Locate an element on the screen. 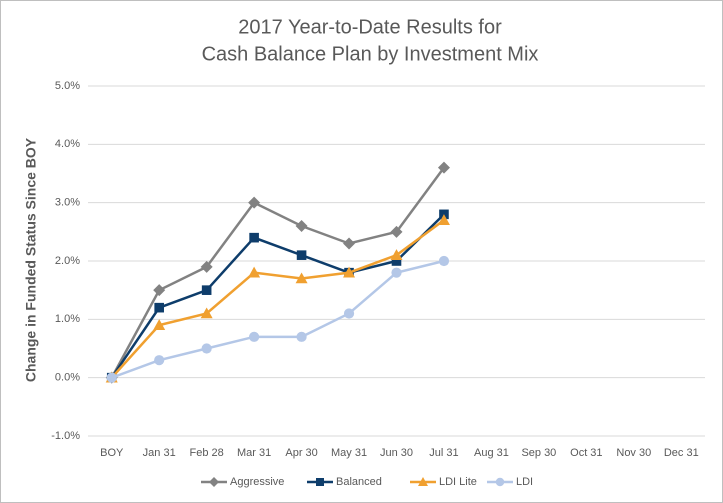 The width and height of the screenshot is (723, 503). x-tick-label: Nov 30 is located at coordinates (633, 453).